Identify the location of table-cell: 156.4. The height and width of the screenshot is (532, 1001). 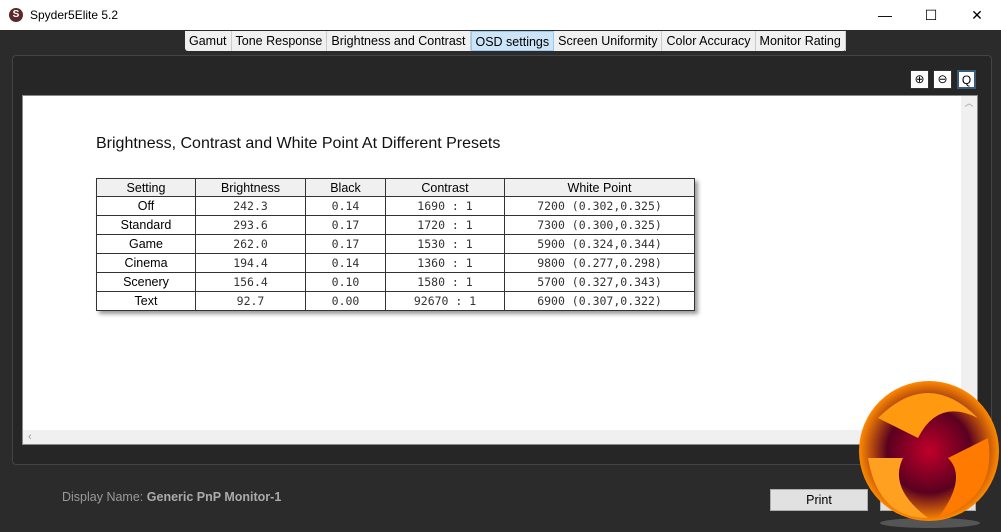
(250, 282).